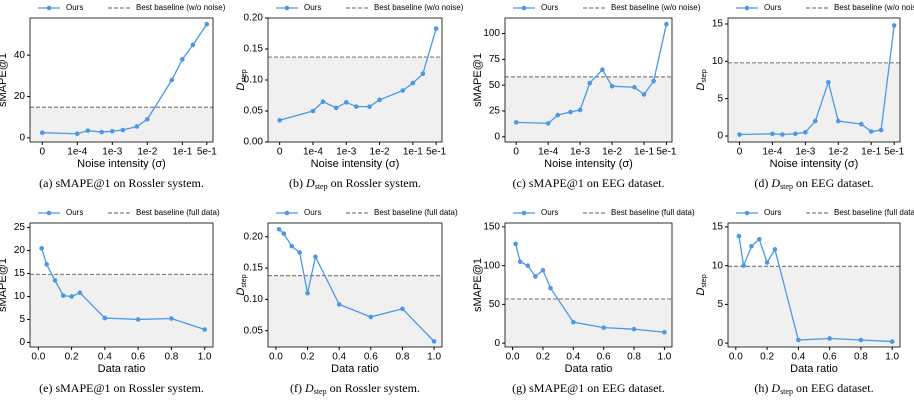 Image resolution: width=914 pixels, height=402 pixels. Describe the element at coordinates (20, 227) in the screenshot. I see `y-tick-label: 25` at that location.